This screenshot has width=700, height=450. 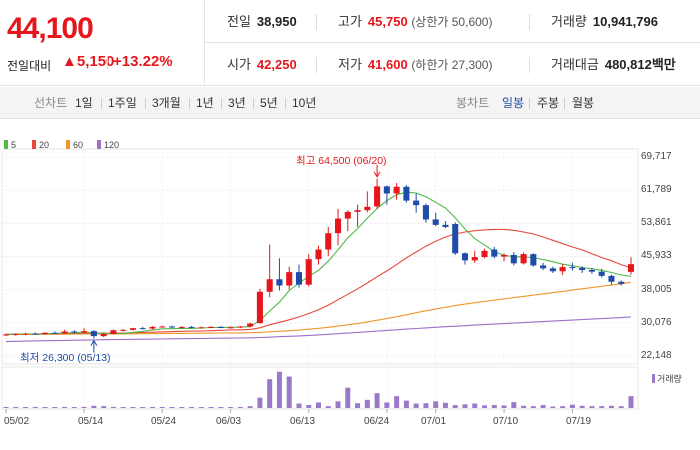 I want to click on period-5y-button: 5년, so click(x=269, y=103).